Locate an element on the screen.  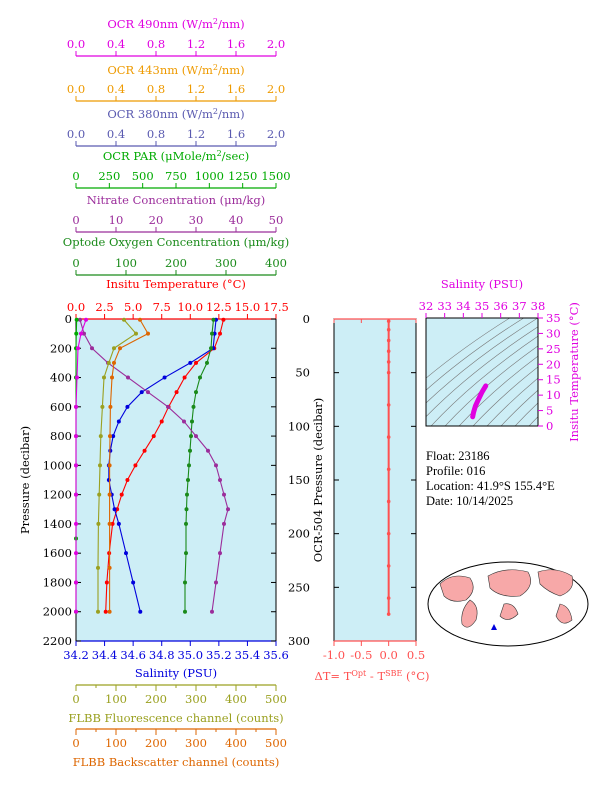
pressure-tick-label: 200 is located at coordinates (61, 348).